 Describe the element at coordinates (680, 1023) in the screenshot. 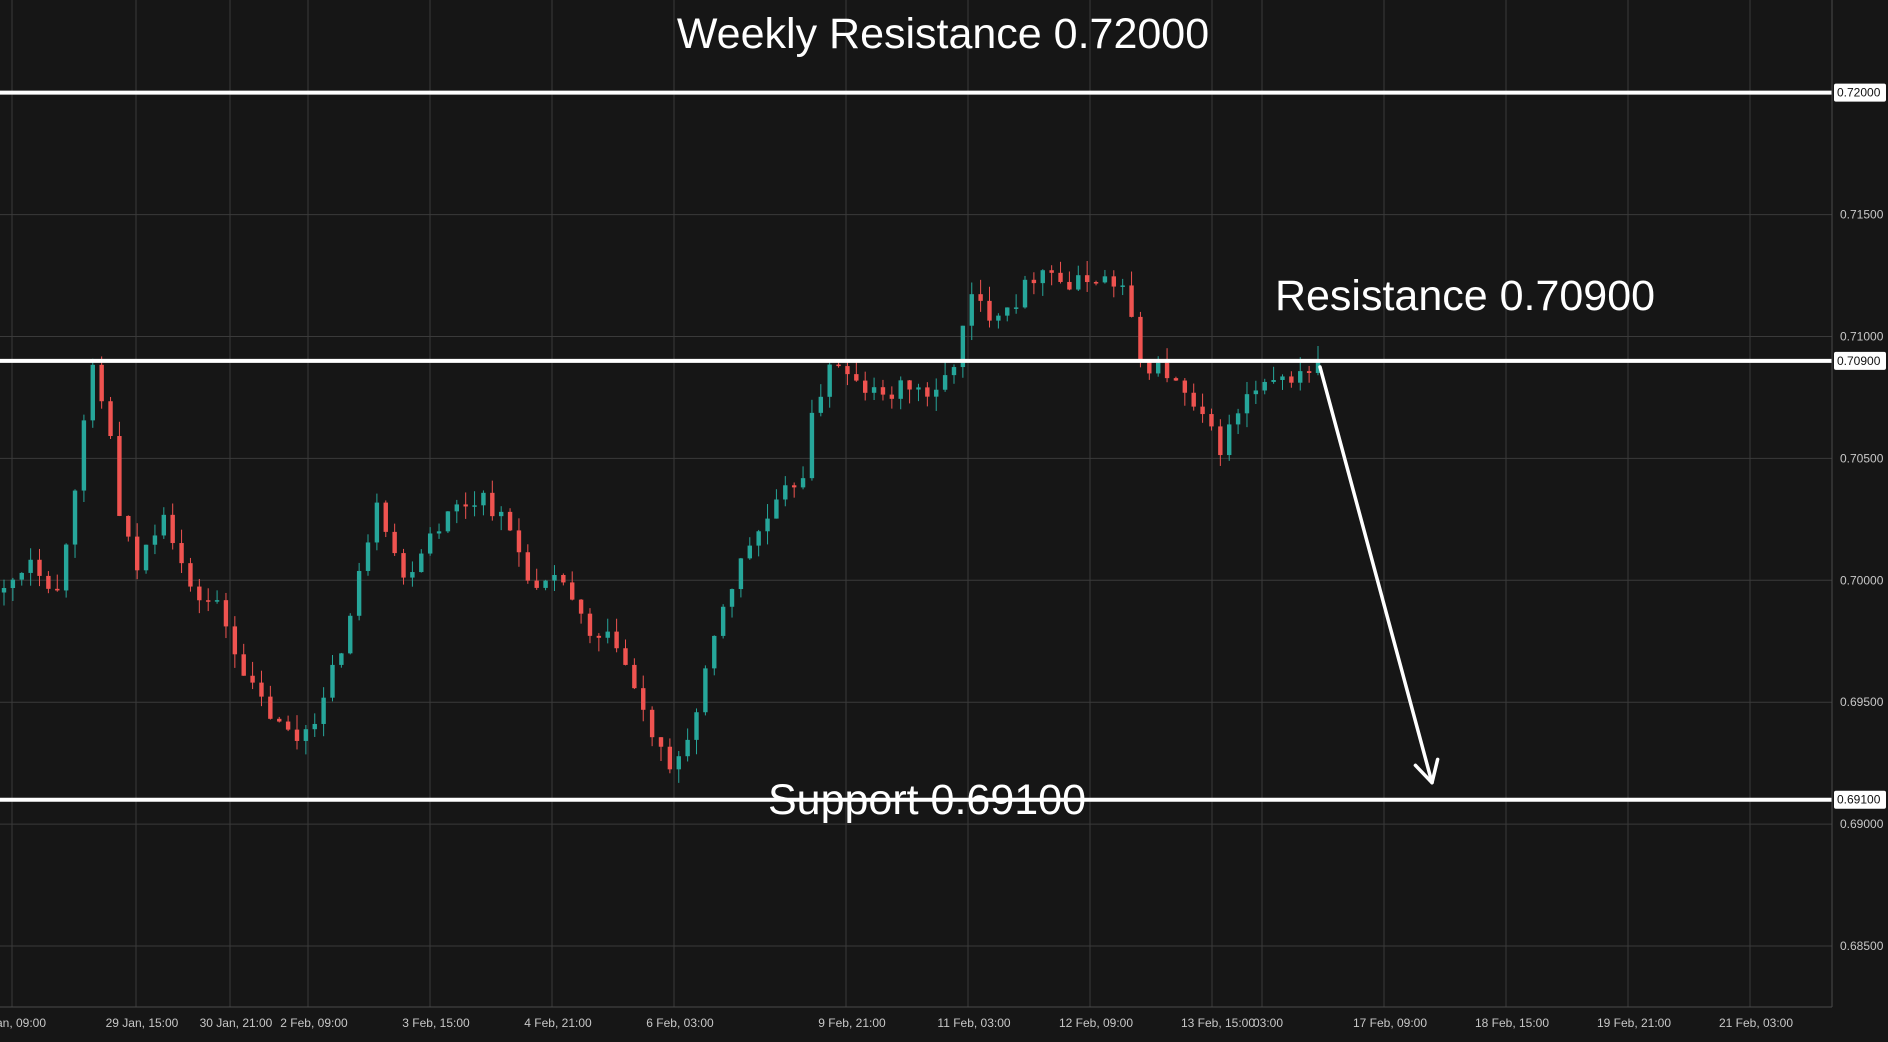

I see `time-tick-label: 6 Feb, 03:00` at that location.